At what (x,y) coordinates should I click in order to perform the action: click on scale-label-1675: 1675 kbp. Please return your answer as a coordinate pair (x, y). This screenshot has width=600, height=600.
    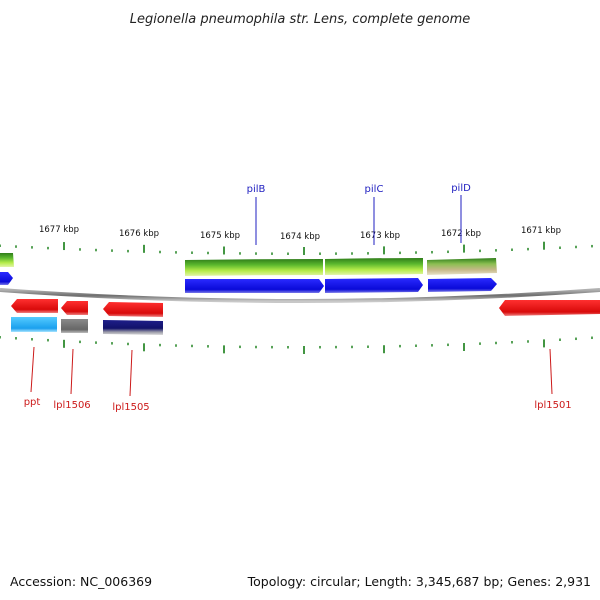
    Looking at the image, I should click on (220, 236).